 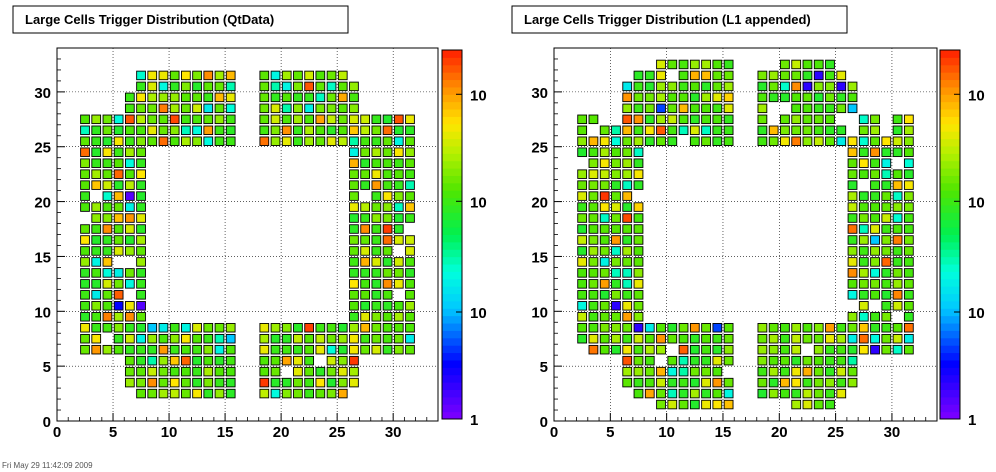 What do you see at coordinates (225, 432) in the screenshot?
I see `x-tick-label: 15` at bounding box center [225, 432].